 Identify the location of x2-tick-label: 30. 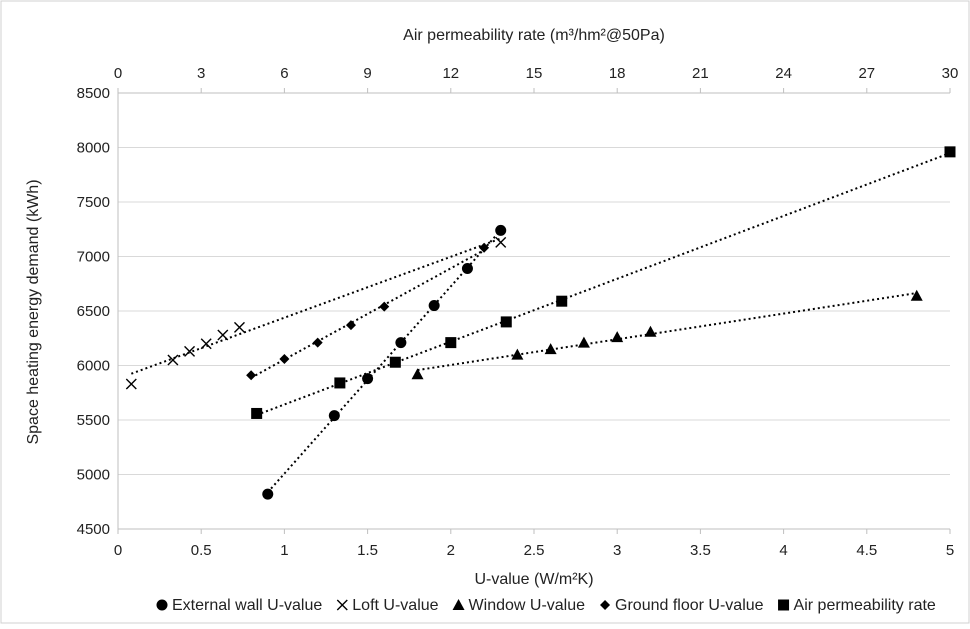
(950, 73).